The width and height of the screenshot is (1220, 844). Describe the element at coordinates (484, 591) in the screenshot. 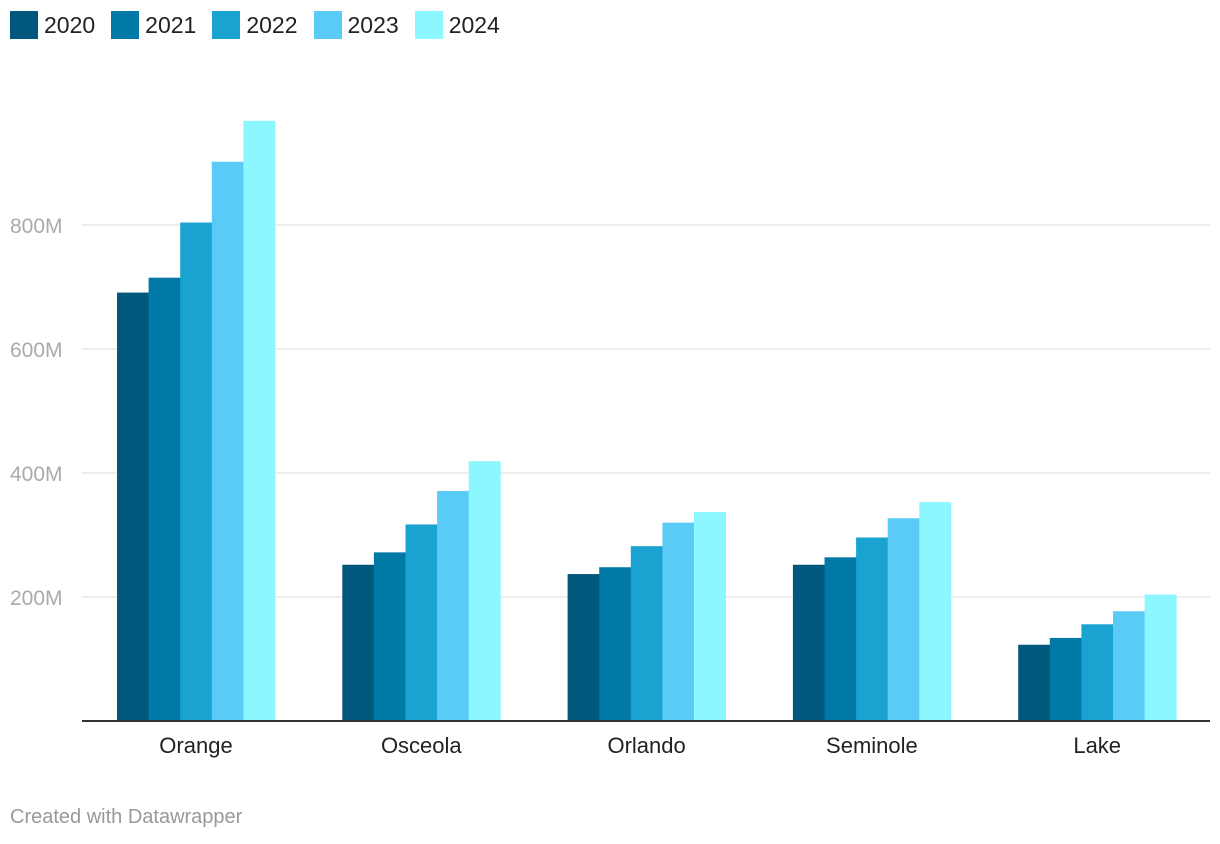

I see `bar-osceola-2024` at that location.